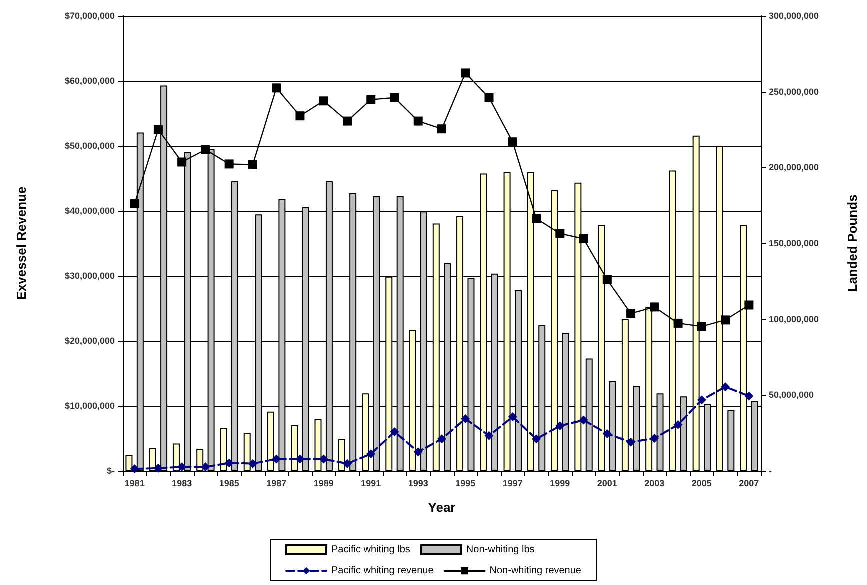 The height and width of the screenshot is (585, 867). What do you see at coordinates (89, 16) in the screenshot?
I see `y-tick-label: $70,000,000` at bounding box center [89, 16].